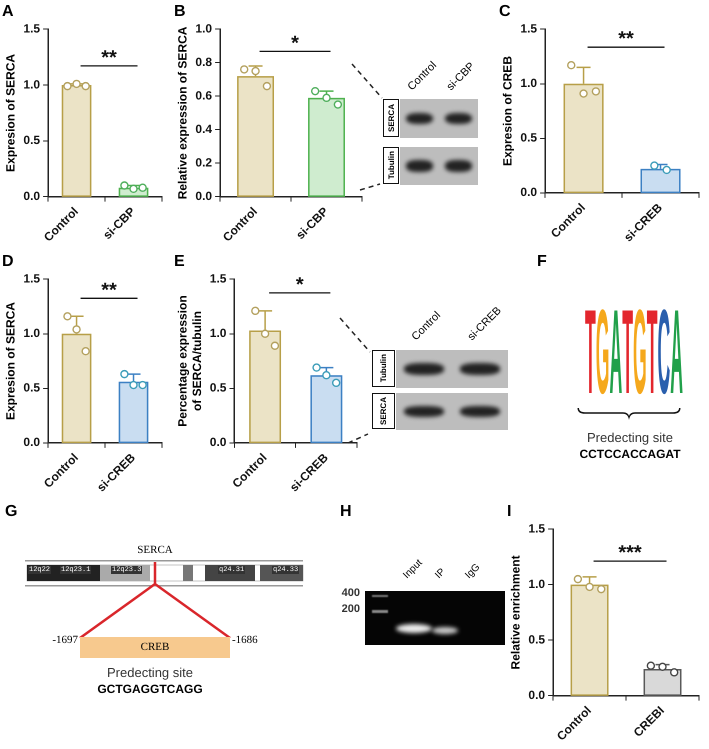  What do you see at coordinates (505, 11) in the screenshot?
I see `chart-title: C` at bounding box center [505, 11].